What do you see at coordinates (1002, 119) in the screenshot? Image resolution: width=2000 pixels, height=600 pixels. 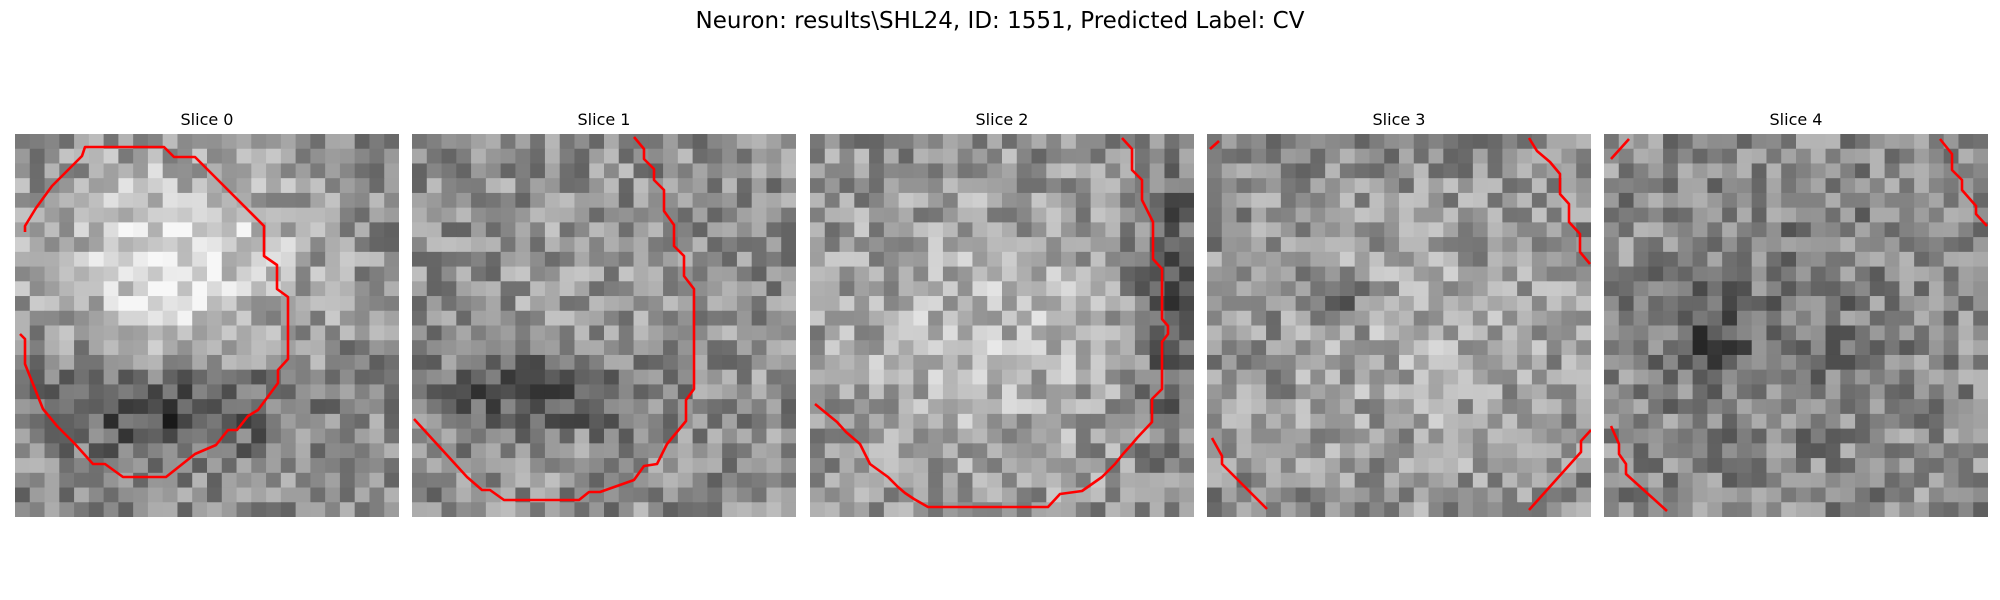 I see `slice-title-2: Slice 2` at bounding box center [1002, 119].